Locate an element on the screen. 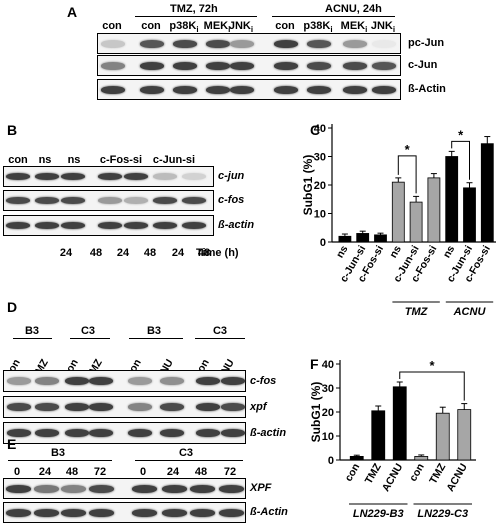  panel-e-lane-label: 48 is located at coordinates (201, 472).